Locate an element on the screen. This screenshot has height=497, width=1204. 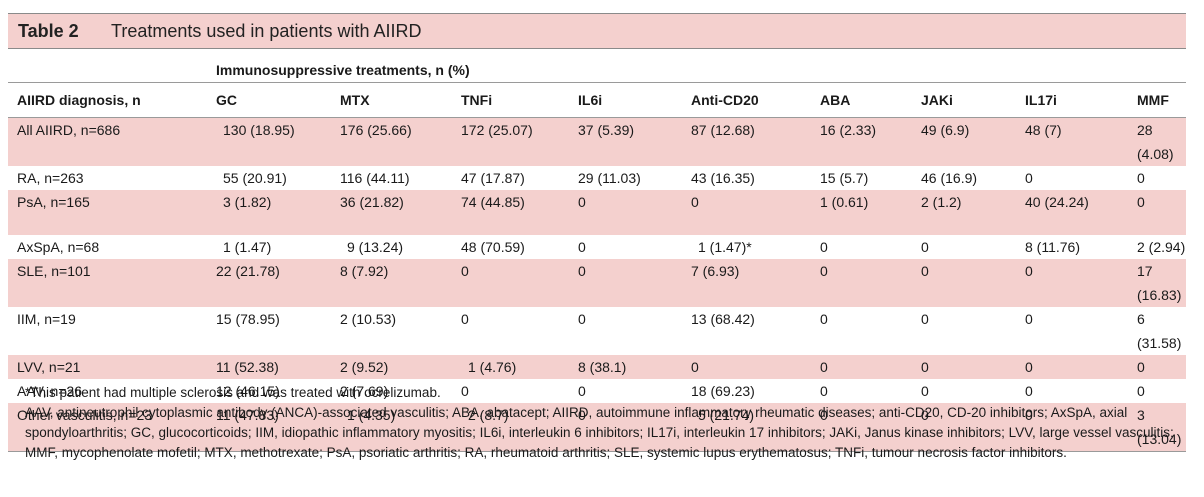
cell-jaki: 49 (6.9) is located at coordinates (964, 141).